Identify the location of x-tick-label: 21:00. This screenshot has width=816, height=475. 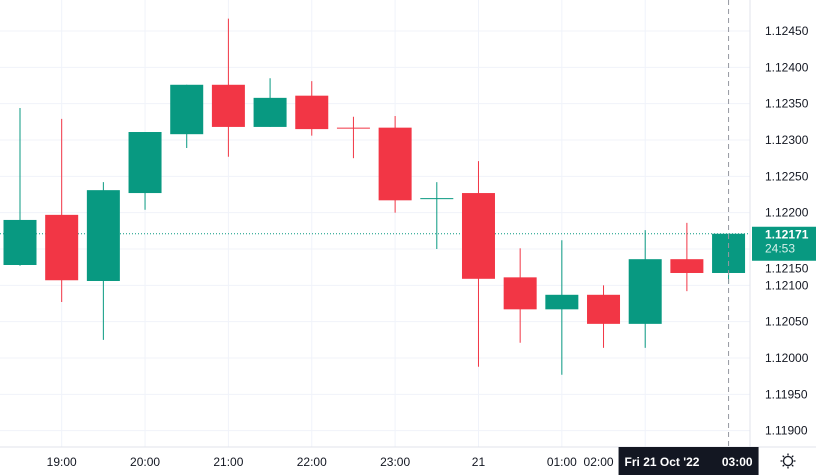
(228, 462).